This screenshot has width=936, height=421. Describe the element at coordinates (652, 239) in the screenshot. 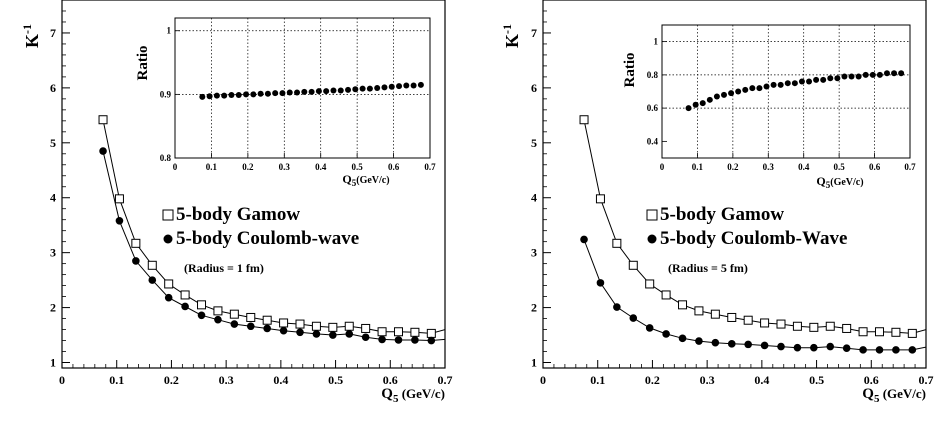

I see `legend-marker-circle` at that location.